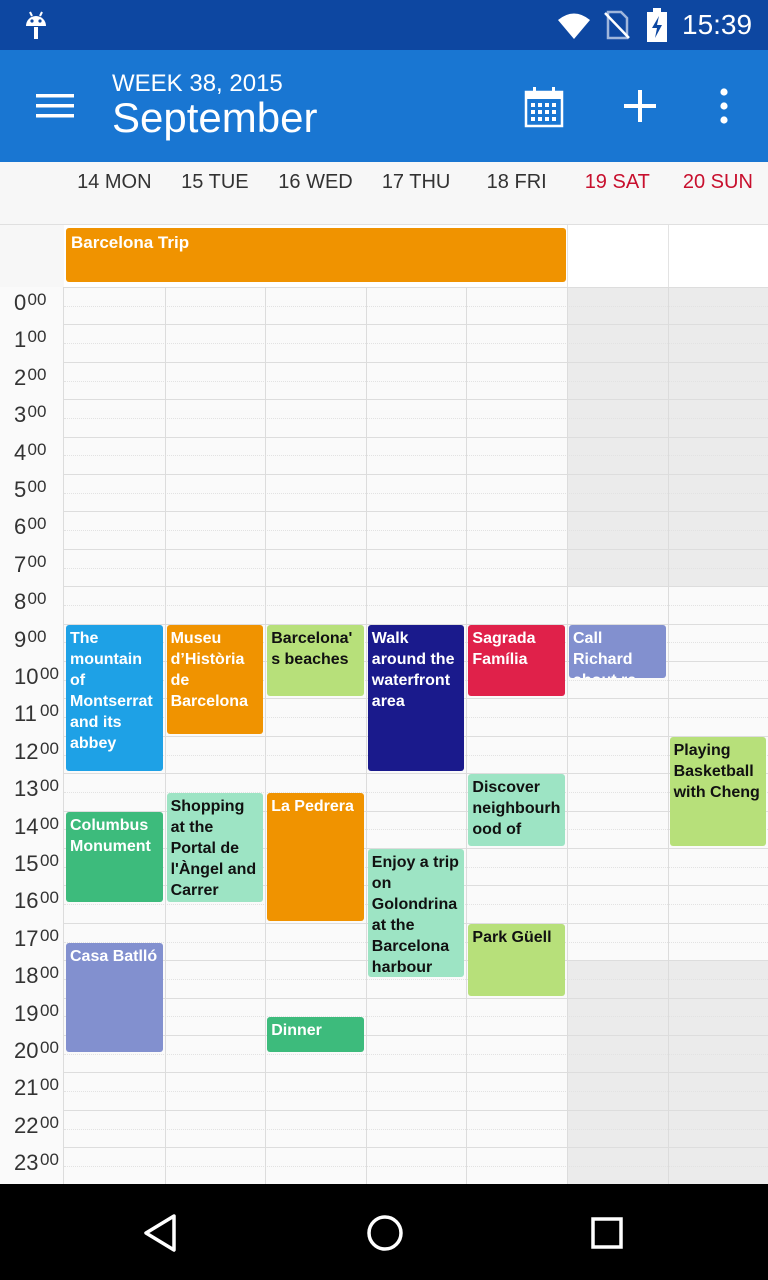 Image resolution: width=768 pixels, height=1280 pixels. What do you see at coordinates (315, 1034) in the screenshot?
I see `calendar-event: Dinner` at bounding box center [315, 1034].